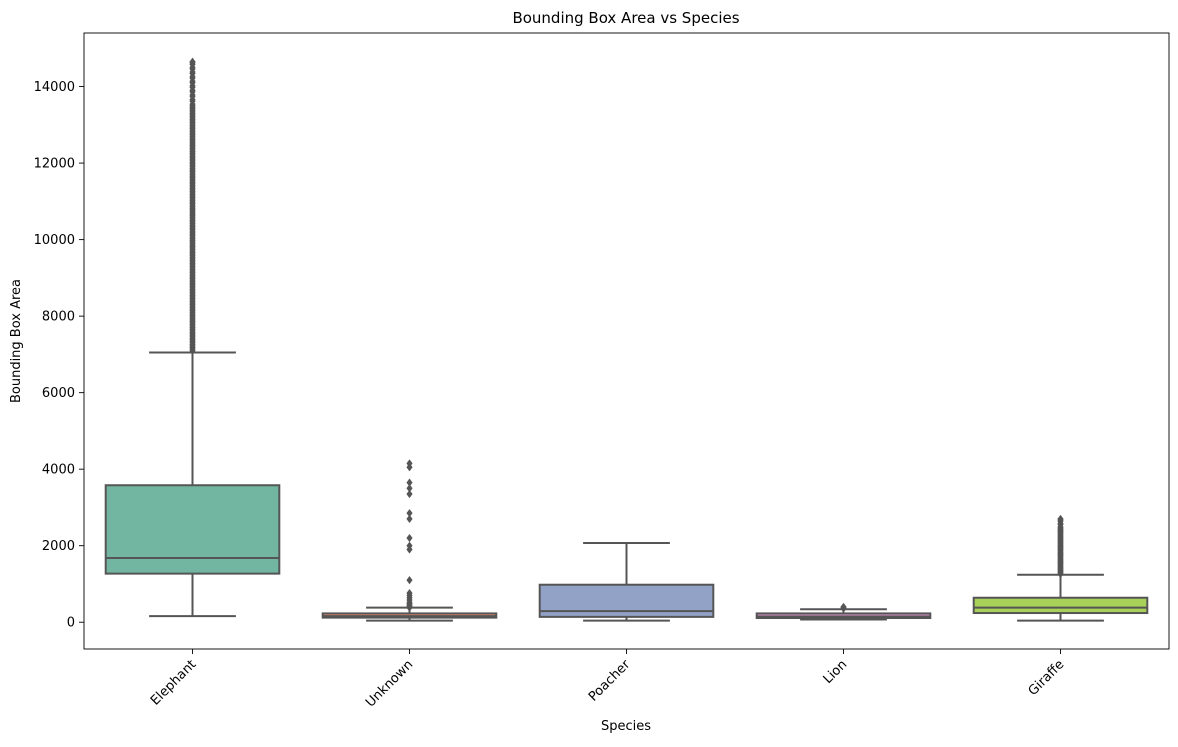  I want to click on x-tick-label: Poacher, so click(610, 681).